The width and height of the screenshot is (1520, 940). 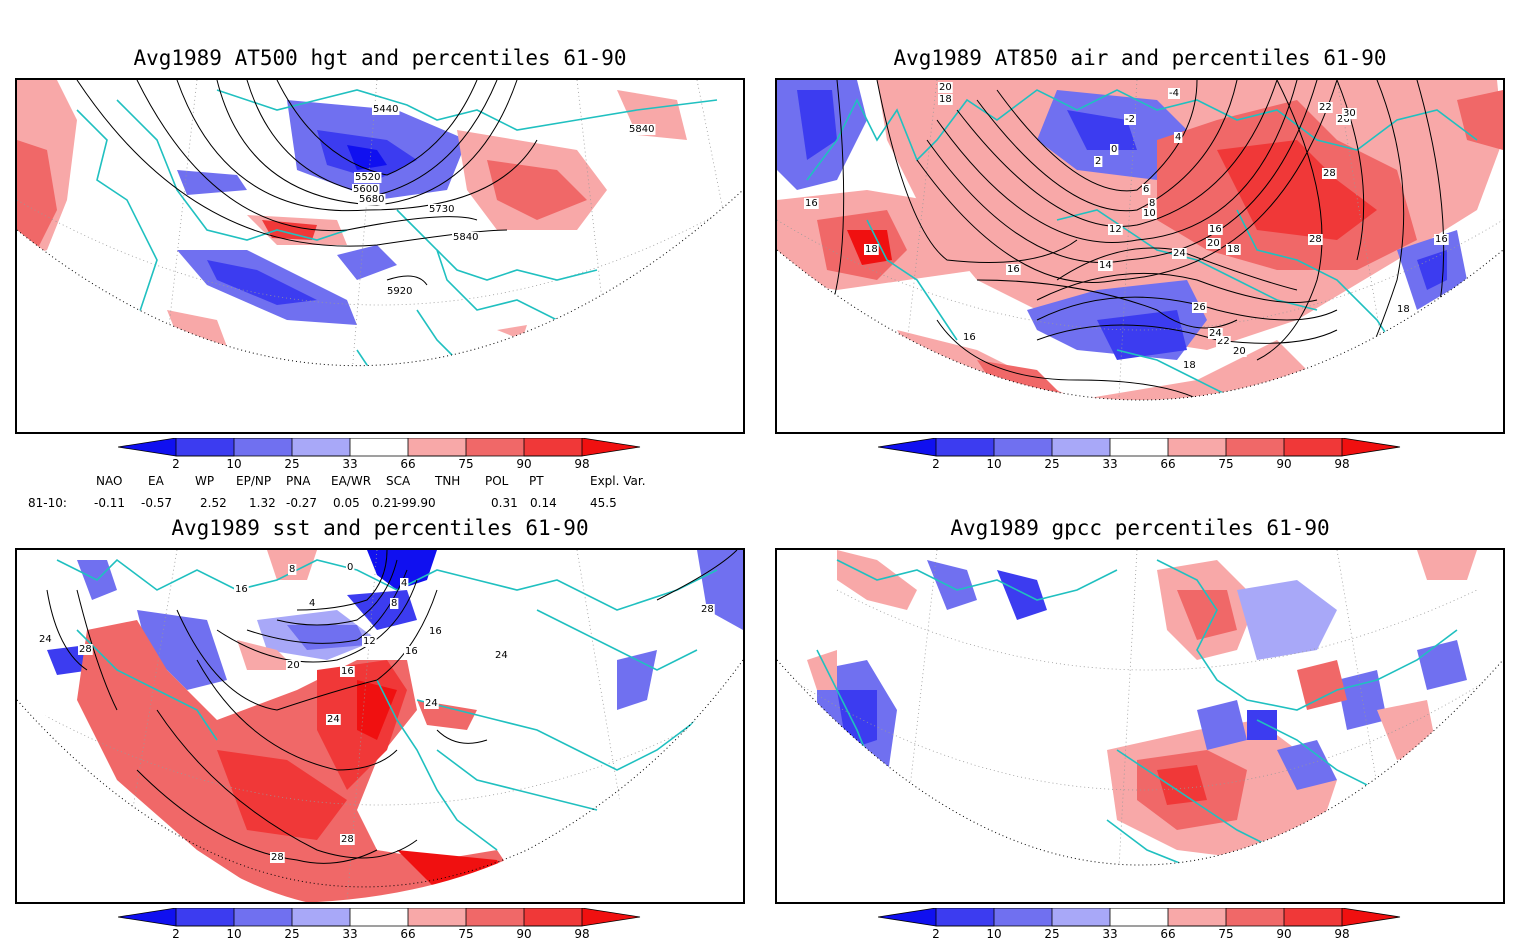 What do you see at coordinates (298, 481) in the screenshot?
I see `index-header: PNA` at bounding box center [298, 481].